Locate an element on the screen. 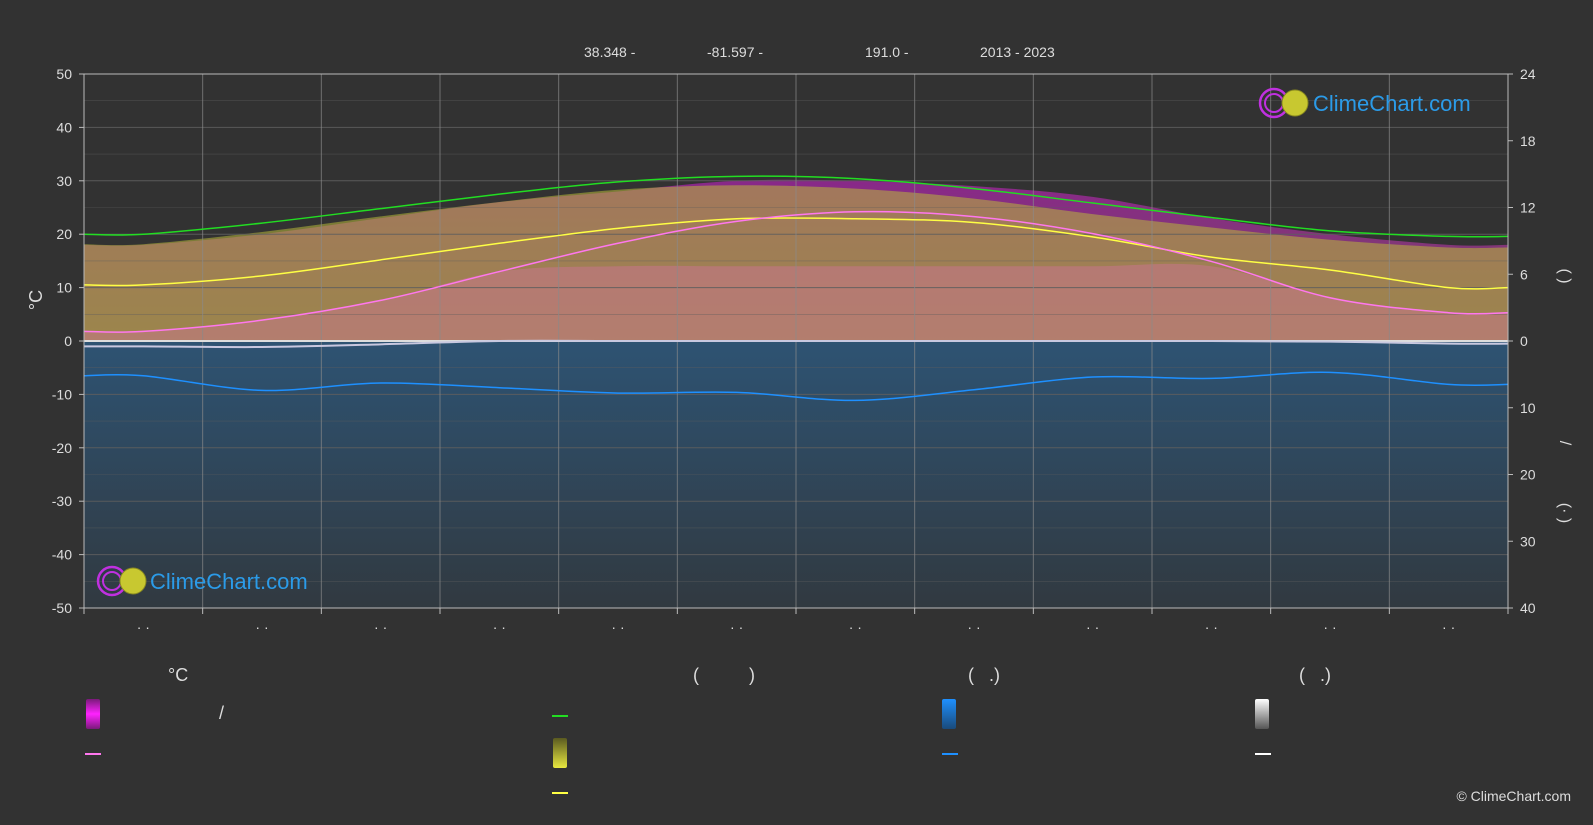 The width and height of the screenshot is (1593, 825). right-top-tick-label: 24 is located at coordinates (1528, 74).